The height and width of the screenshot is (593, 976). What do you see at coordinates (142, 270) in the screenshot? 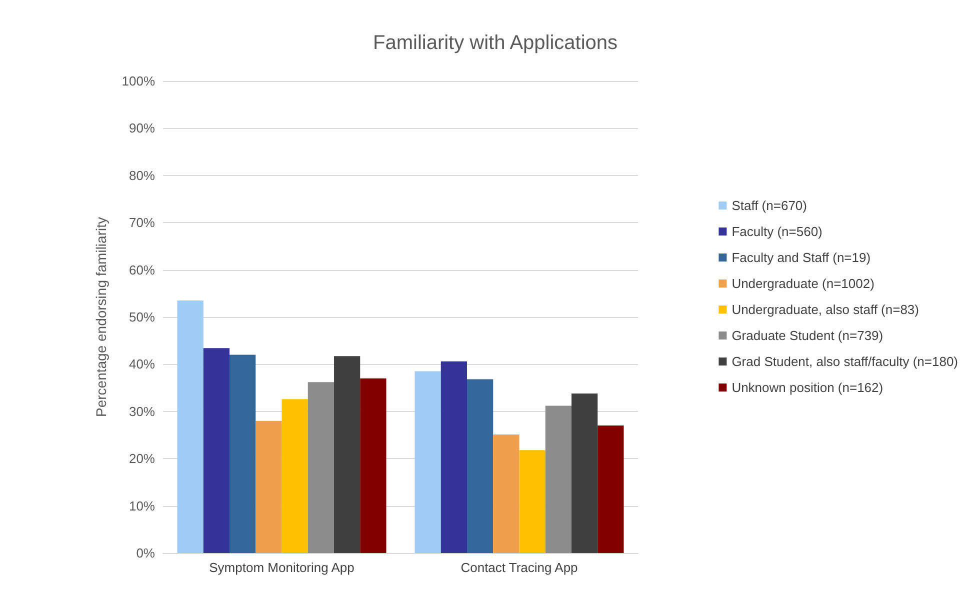
I see `y-tick-label: 60%` at bounding box center [142, 270].